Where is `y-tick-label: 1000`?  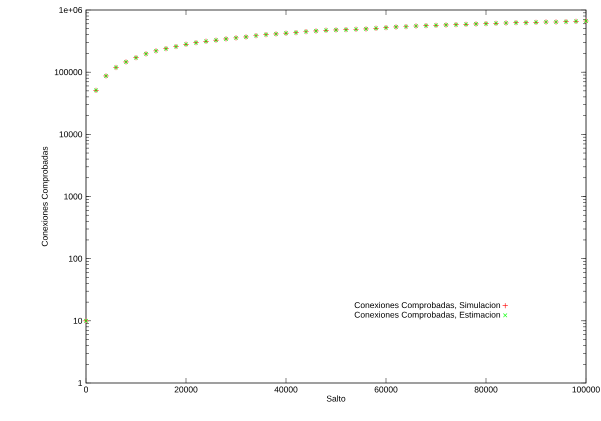
y-tick-label: 1000 is located at coordinates (73, 197).